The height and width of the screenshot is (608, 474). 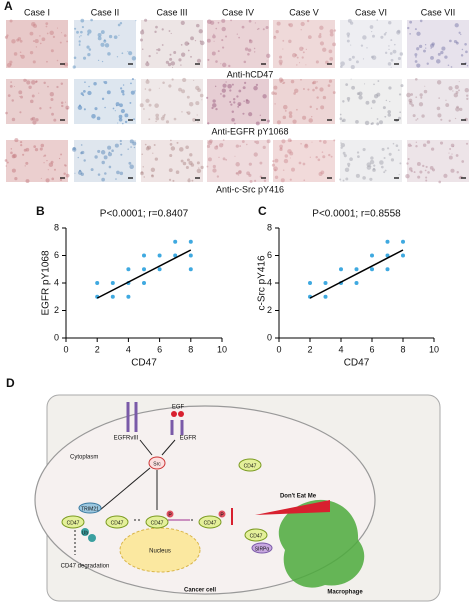 What do you see at coordinates (157, 463) in the screenshot?
I see `src-node` at bounding box center [157, 463].